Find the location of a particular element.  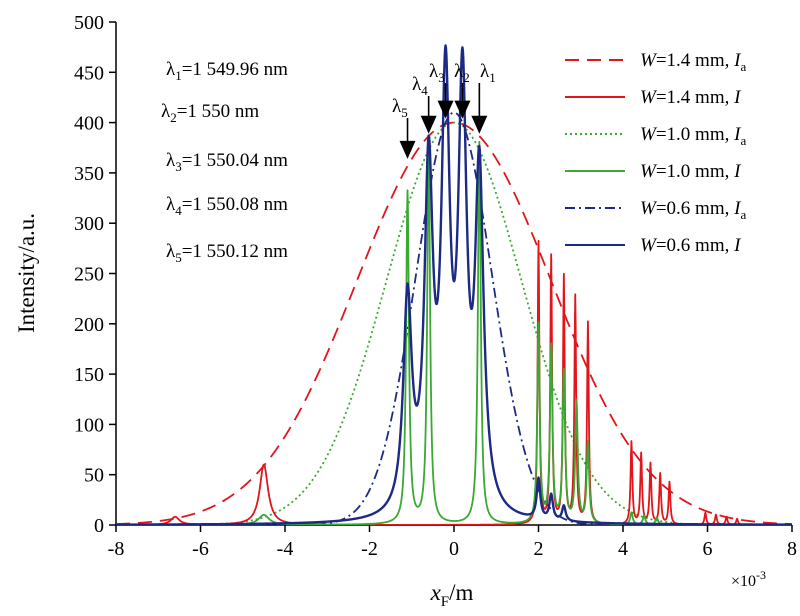

x-axis-label-unit: /m is located at coordinates (461, 592).